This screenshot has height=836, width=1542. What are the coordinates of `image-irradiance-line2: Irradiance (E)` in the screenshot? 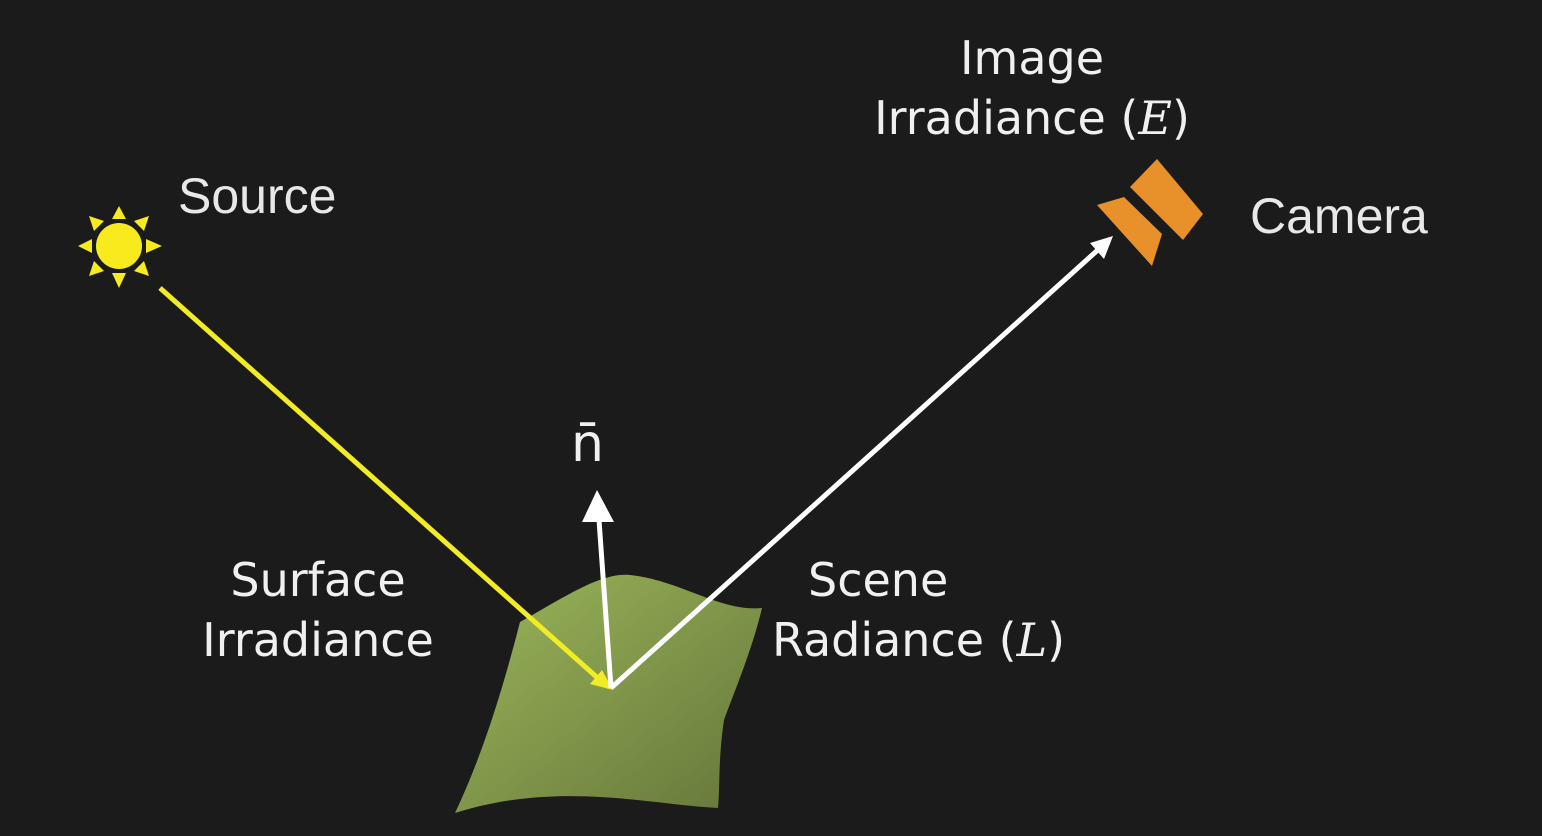 It's located at (1032, 118).